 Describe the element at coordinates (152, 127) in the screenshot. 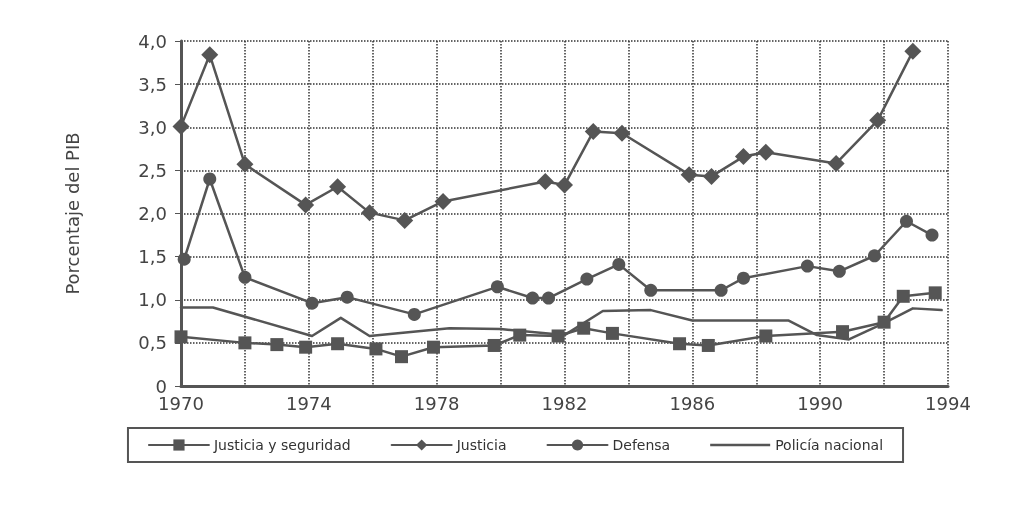

I see `y-tick-label: 3,0` at that location.